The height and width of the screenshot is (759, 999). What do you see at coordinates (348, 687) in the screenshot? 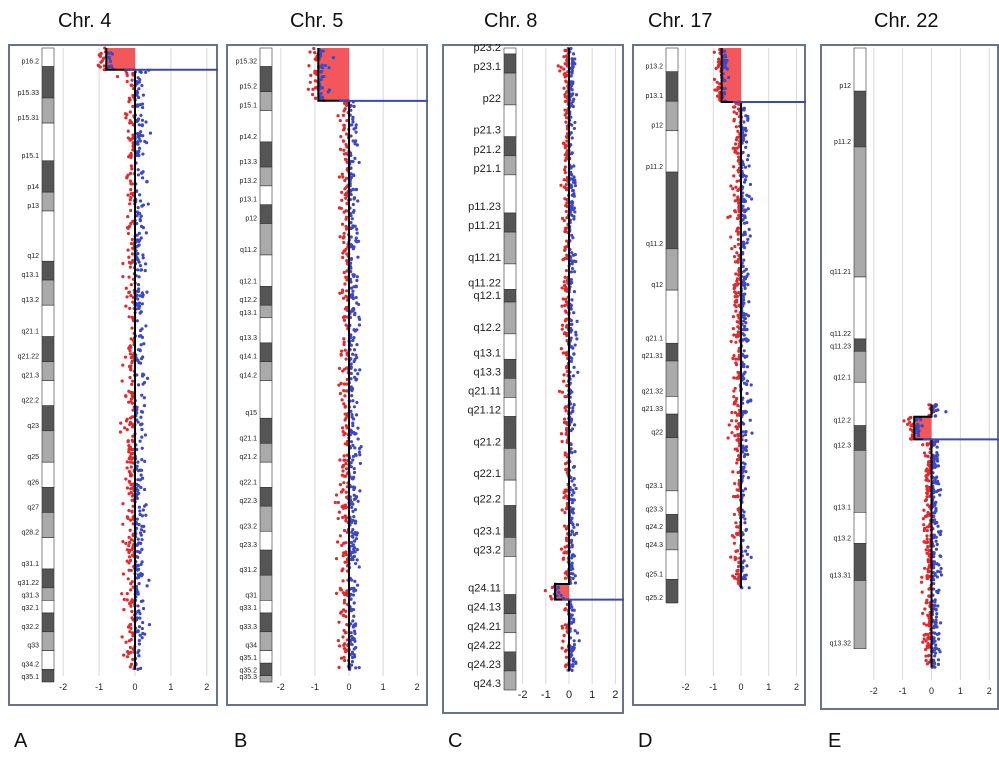
I see `x-tick-label: 0` at bounding box center [348, 687].